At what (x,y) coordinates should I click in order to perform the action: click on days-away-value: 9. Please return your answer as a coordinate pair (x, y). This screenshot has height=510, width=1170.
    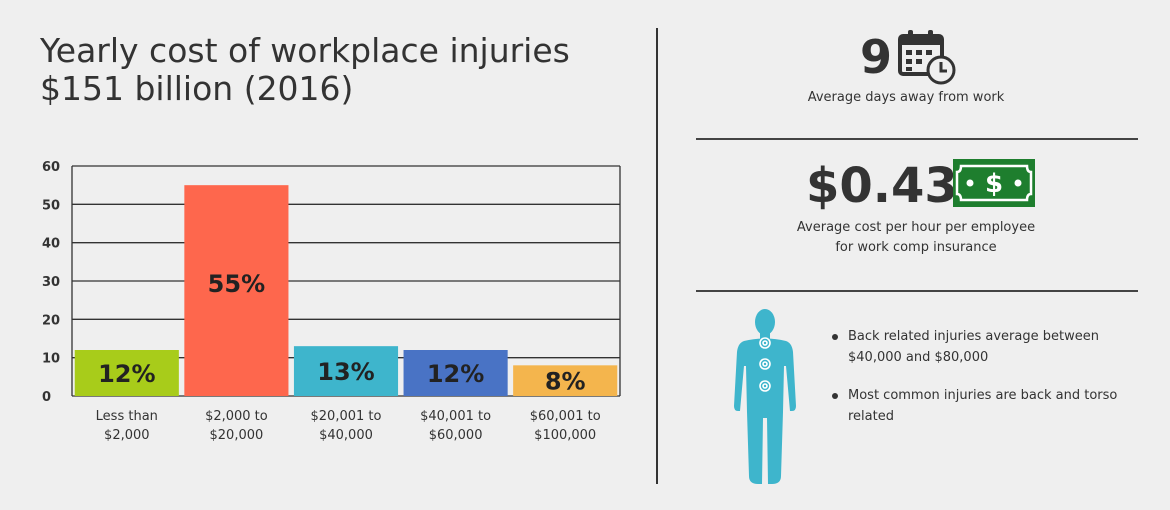
    Looking at the image, I should click on (876, 57).